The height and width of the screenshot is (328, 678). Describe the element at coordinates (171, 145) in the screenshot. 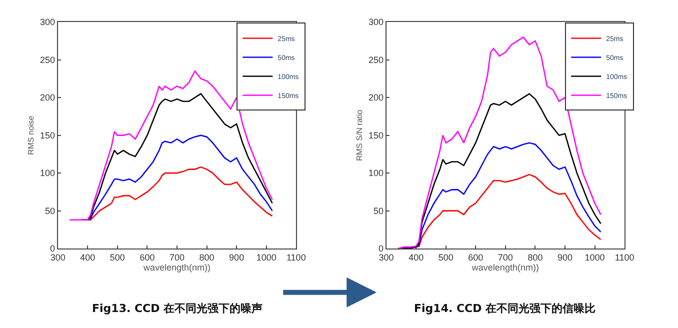

I see `line-series` at that location.